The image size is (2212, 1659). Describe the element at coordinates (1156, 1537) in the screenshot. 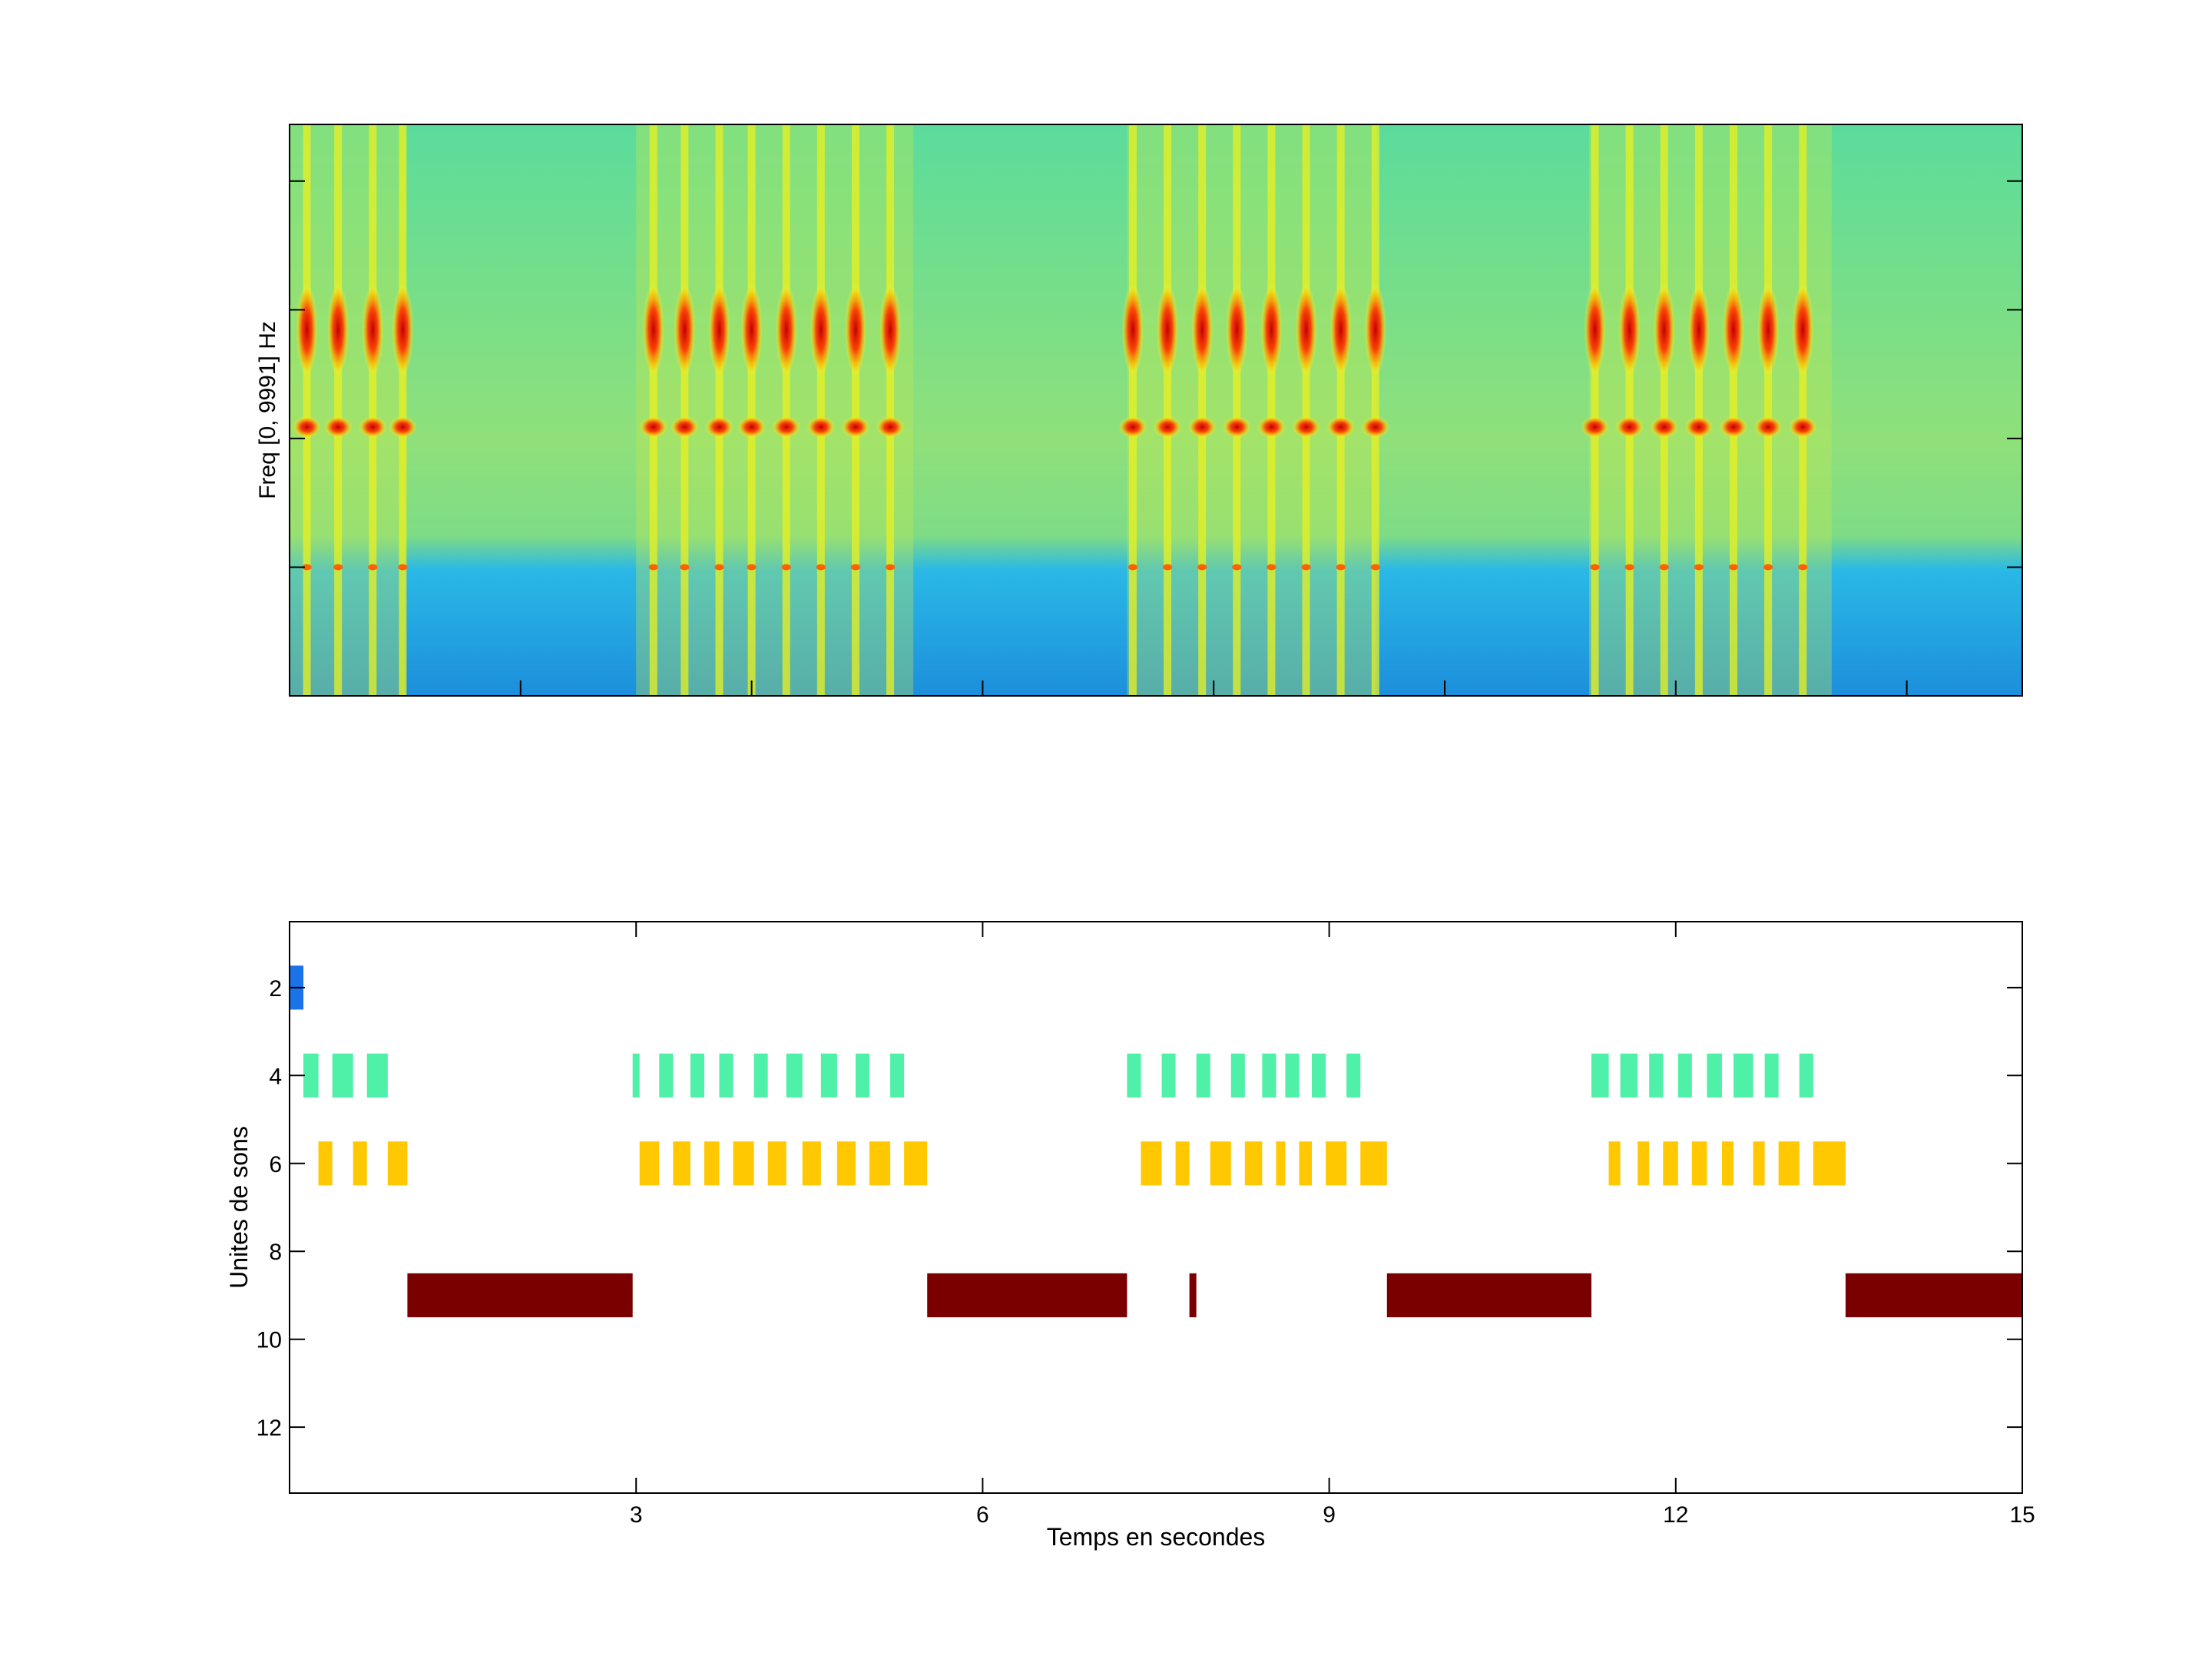

I see `units-xlabel: Temps en secondes` at that location.